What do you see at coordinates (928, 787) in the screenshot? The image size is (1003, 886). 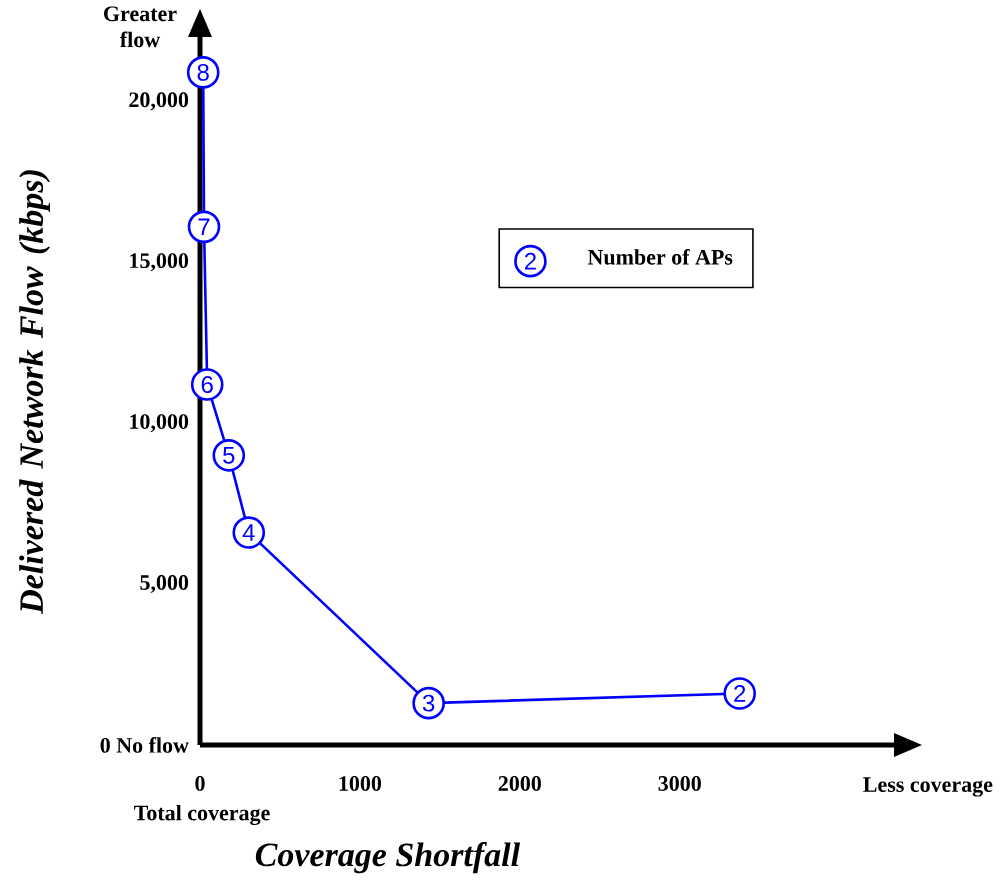 I see `text: Less coverage` at bounding box center [928, 787].